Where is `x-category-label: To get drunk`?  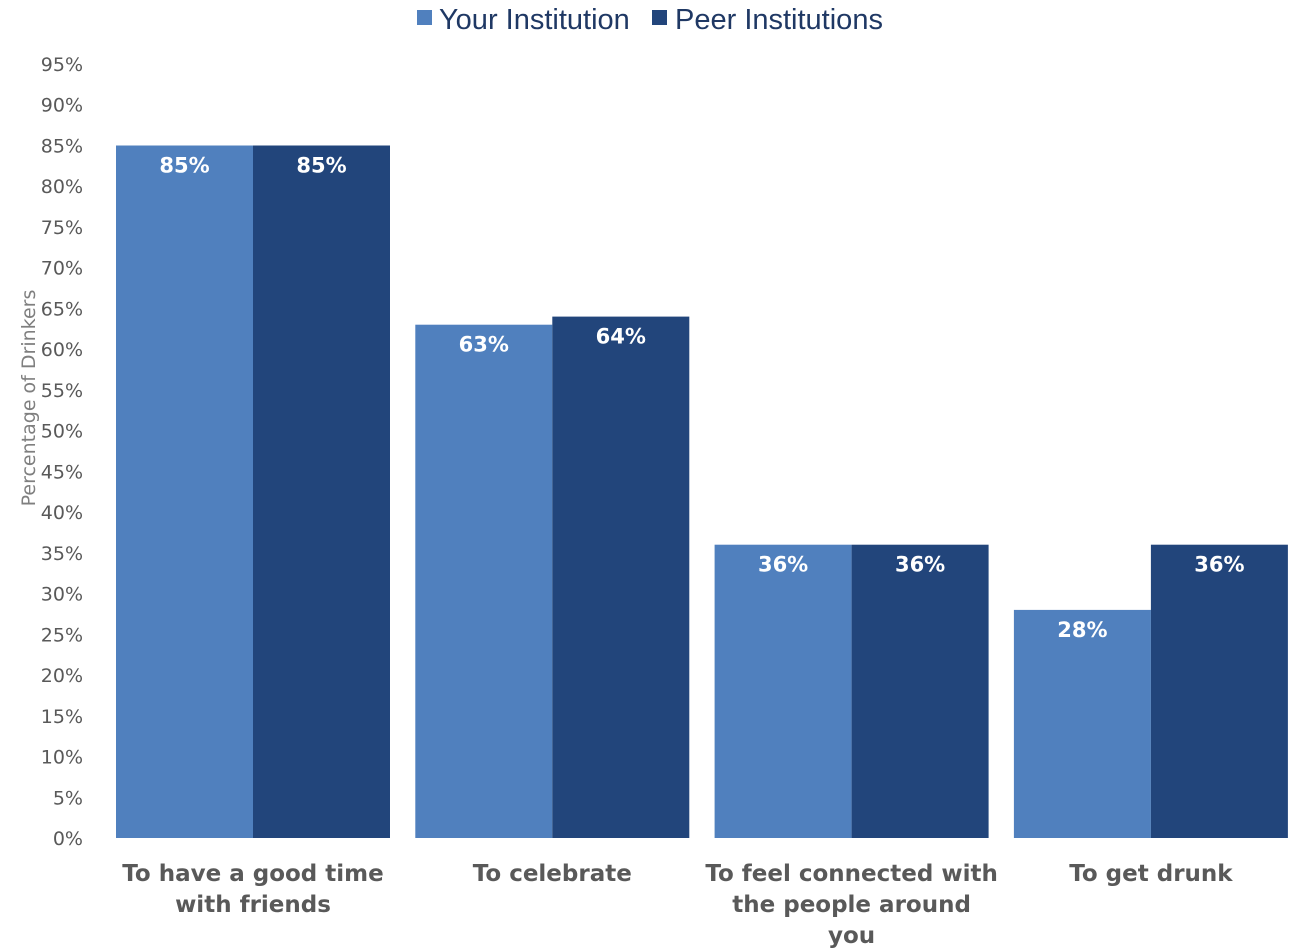
x-category-label: To get drunk is located at coordinates (1151, 874).